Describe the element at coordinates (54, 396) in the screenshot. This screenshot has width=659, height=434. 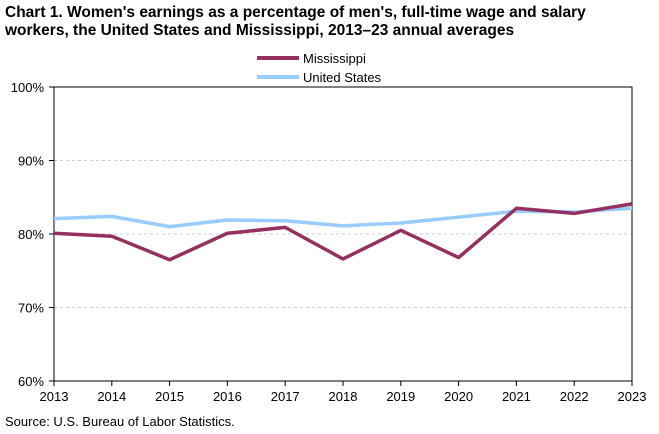
I see `x-tick-label: 2013` at that location.